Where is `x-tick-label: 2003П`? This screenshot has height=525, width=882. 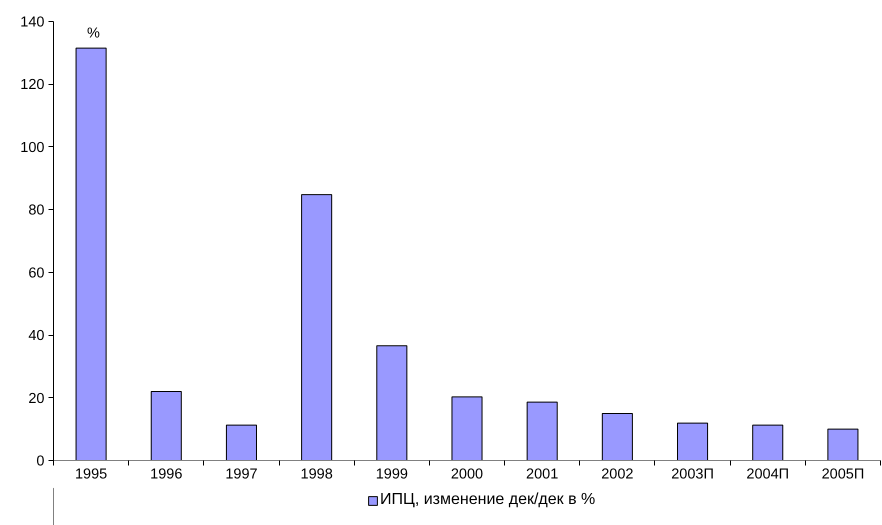 x-tick-label: 2003П is located at coordinates (692, 474).